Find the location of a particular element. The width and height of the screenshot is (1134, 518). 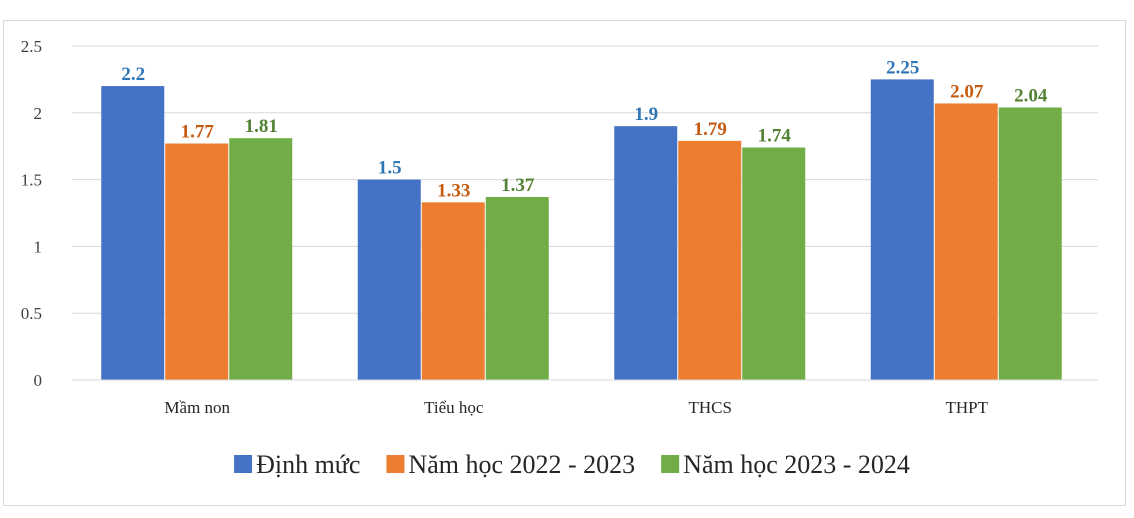

legend-label: Định mức is located at coordinates (308, 464).